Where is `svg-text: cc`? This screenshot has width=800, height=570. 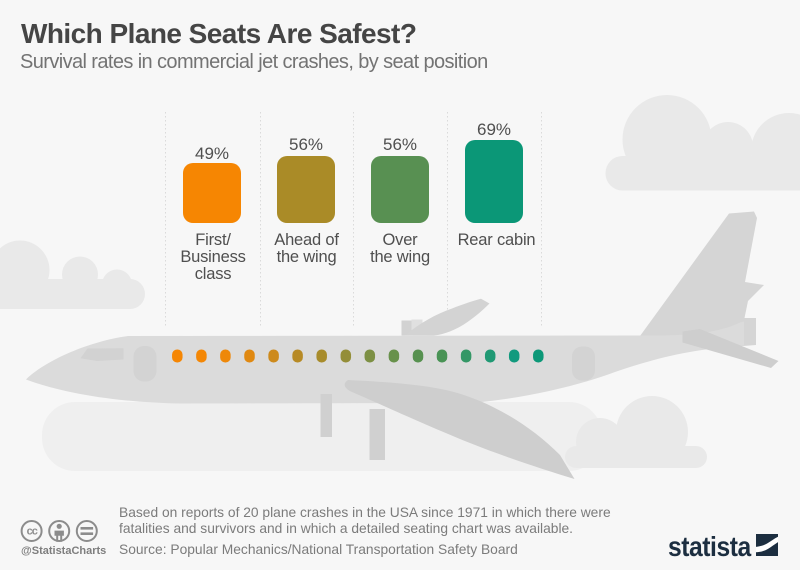 svg-text: cc is located at coordinates (32, 532).